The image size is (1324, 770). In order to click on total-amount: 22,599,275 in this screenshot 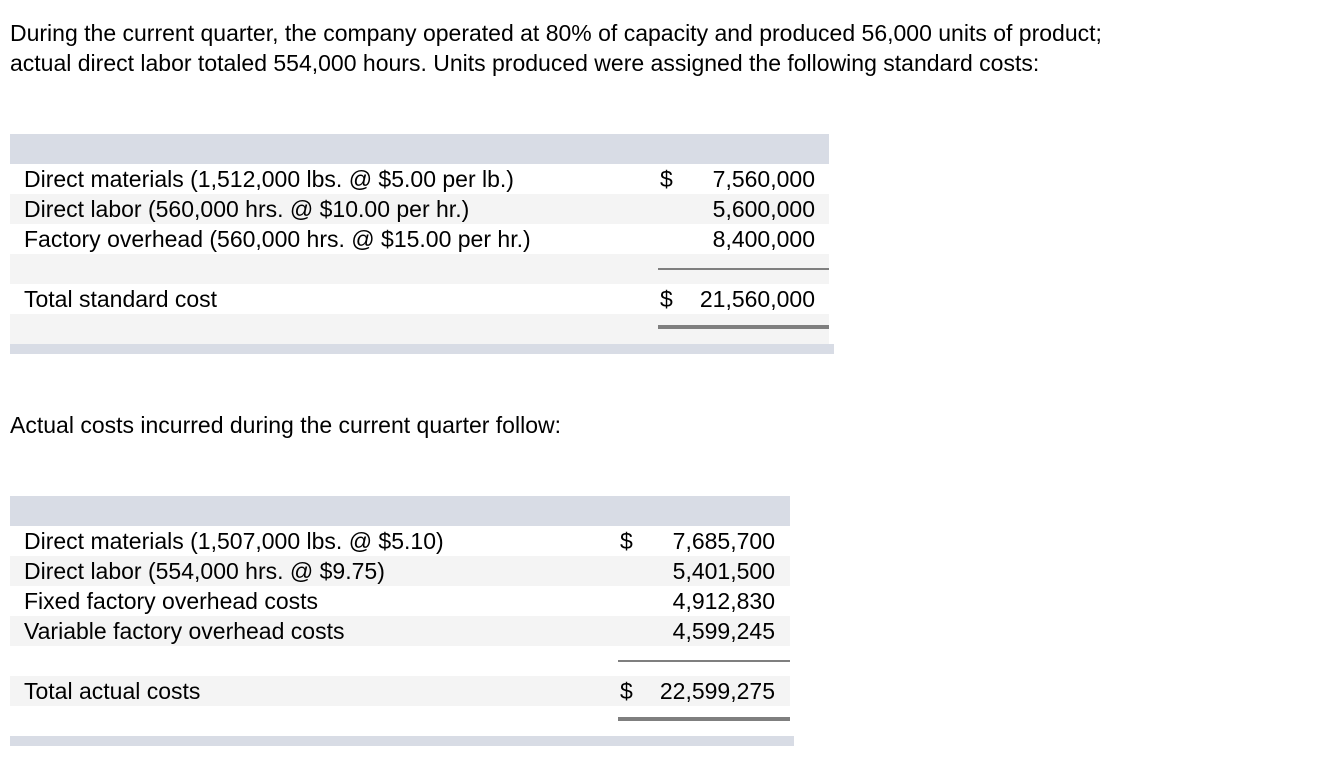, I will do `click(717, 691)`.